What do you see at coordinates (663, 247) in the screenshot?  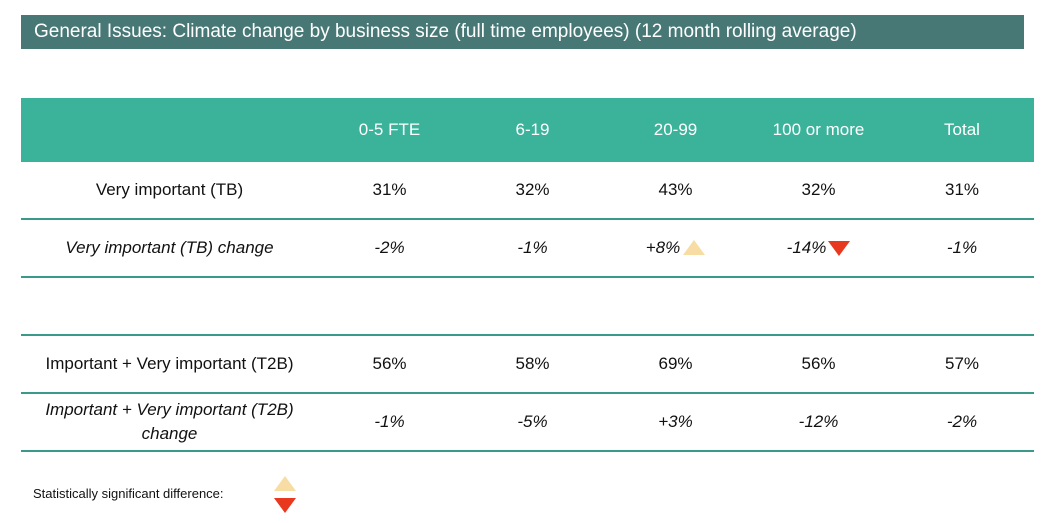 I see `cell-value: +8%` at bounding box center [663, 247].